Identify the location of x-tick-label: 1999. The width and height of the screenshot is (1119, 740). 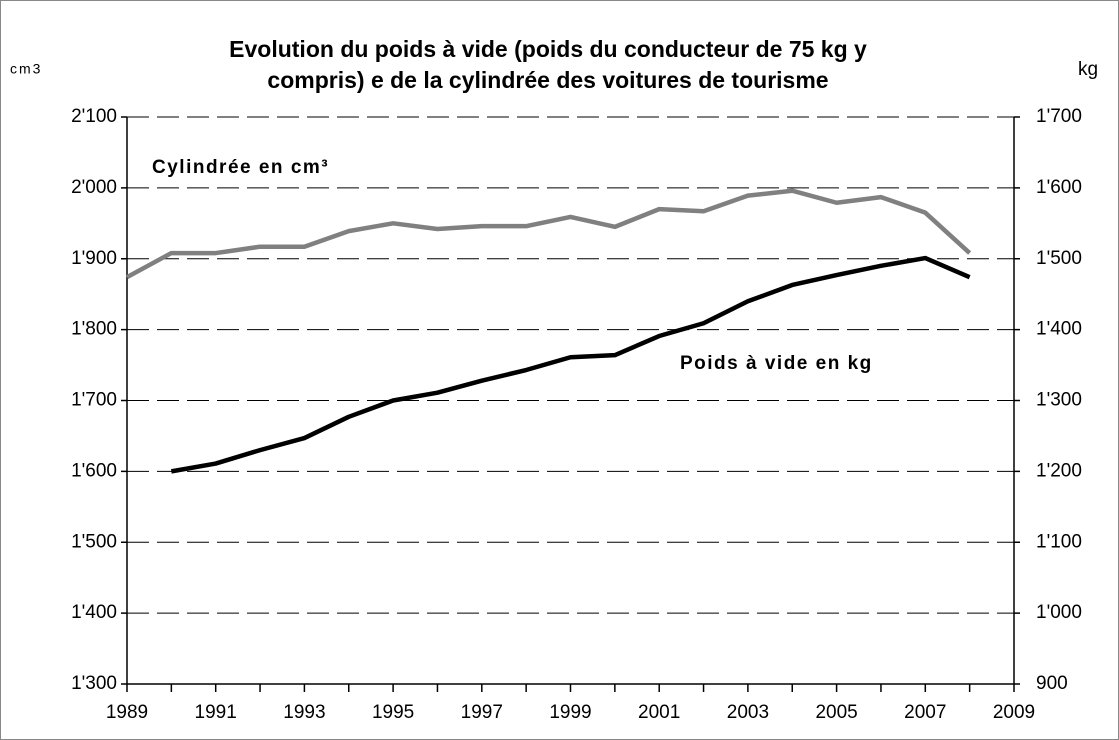
(570, 712).